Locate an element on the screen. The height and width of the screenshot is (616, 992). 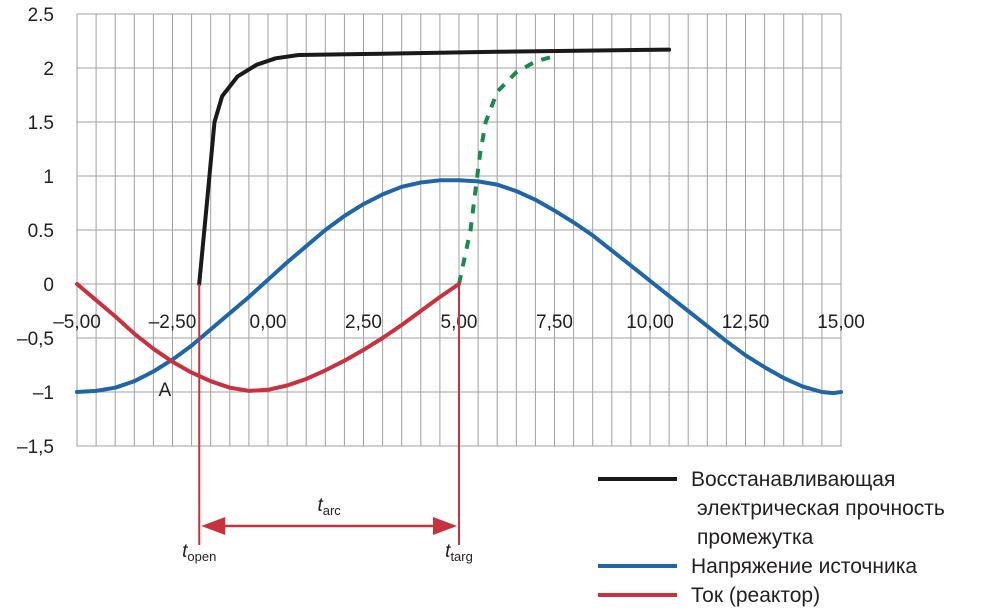
x-tick-label: 12,50 is located at coordinates (746, 322).